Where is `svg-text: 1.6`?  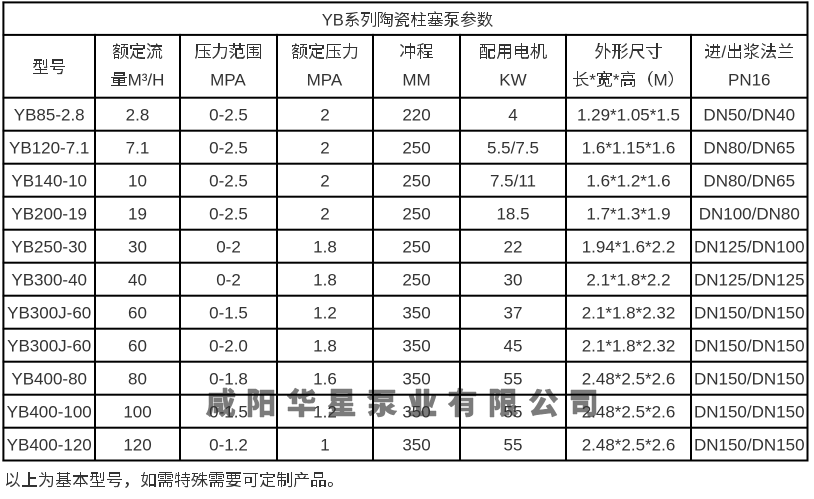
svg-text: 1.6 is located at coordinates (325, 379).